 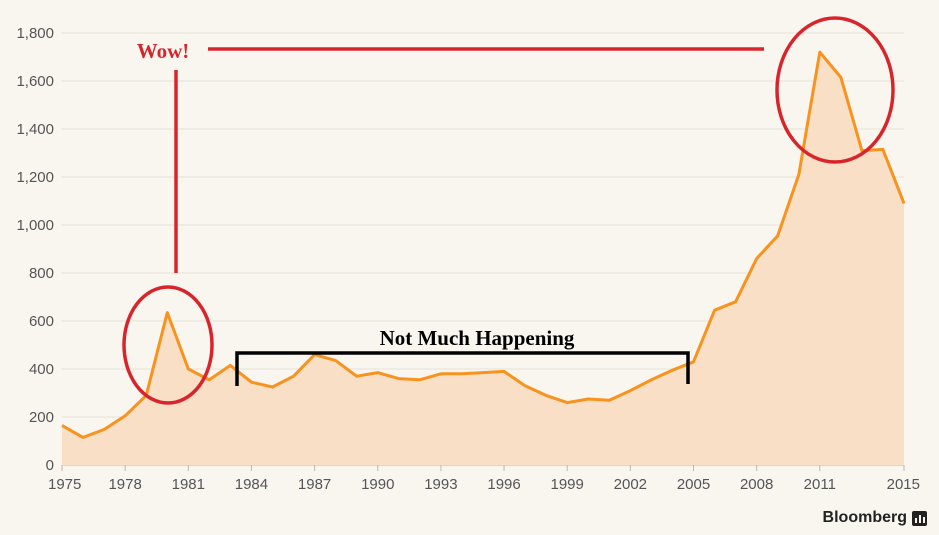 What do you see at coordinates (209, 379) in the screenshot?
I see `data-point-1982` at bounding box center [209, 379].